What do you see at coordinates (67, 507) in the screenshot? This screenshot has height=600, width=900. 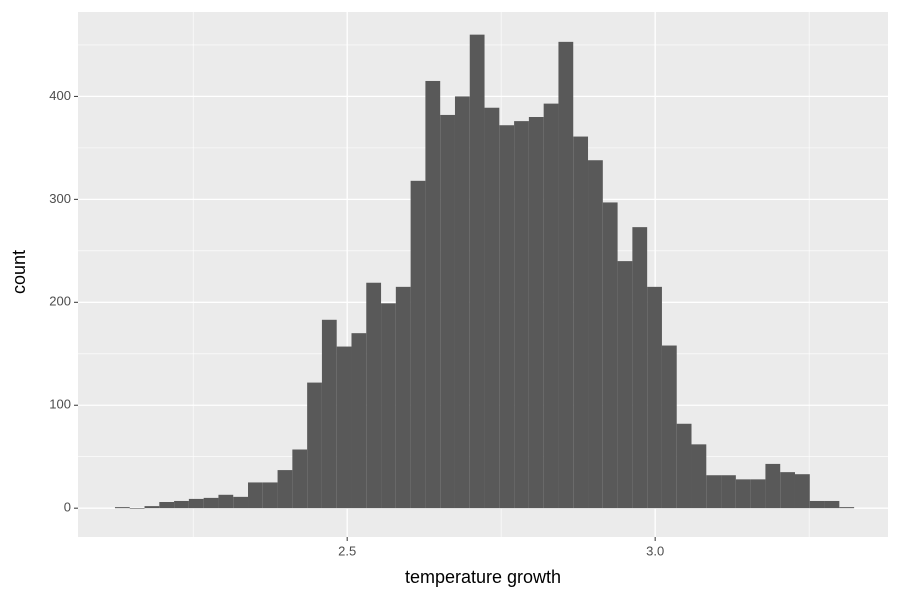 I see `y-tick-label: 0` at bounding box center [67, 507].